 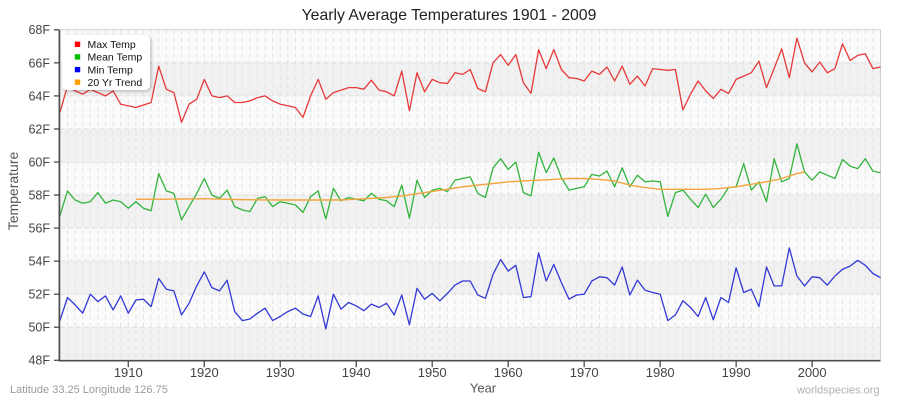 What do you see at coordinates (449, 15) in the screenshot?
I see `svg-text:Yearly Average Temperatures 19: Yearly Average Temperatures 1901 - 2009` at bounding box center [449, 15].